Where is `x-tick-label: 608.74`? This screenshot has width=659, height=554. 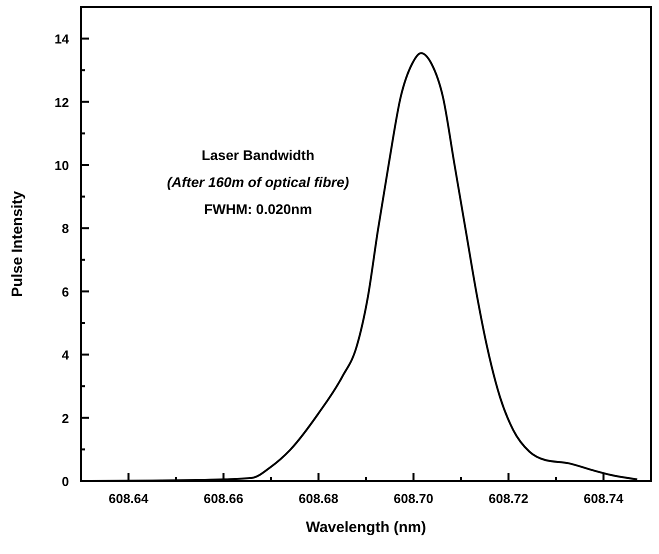 x-tick-label: 608.74 is located at coordinates (604, 498).